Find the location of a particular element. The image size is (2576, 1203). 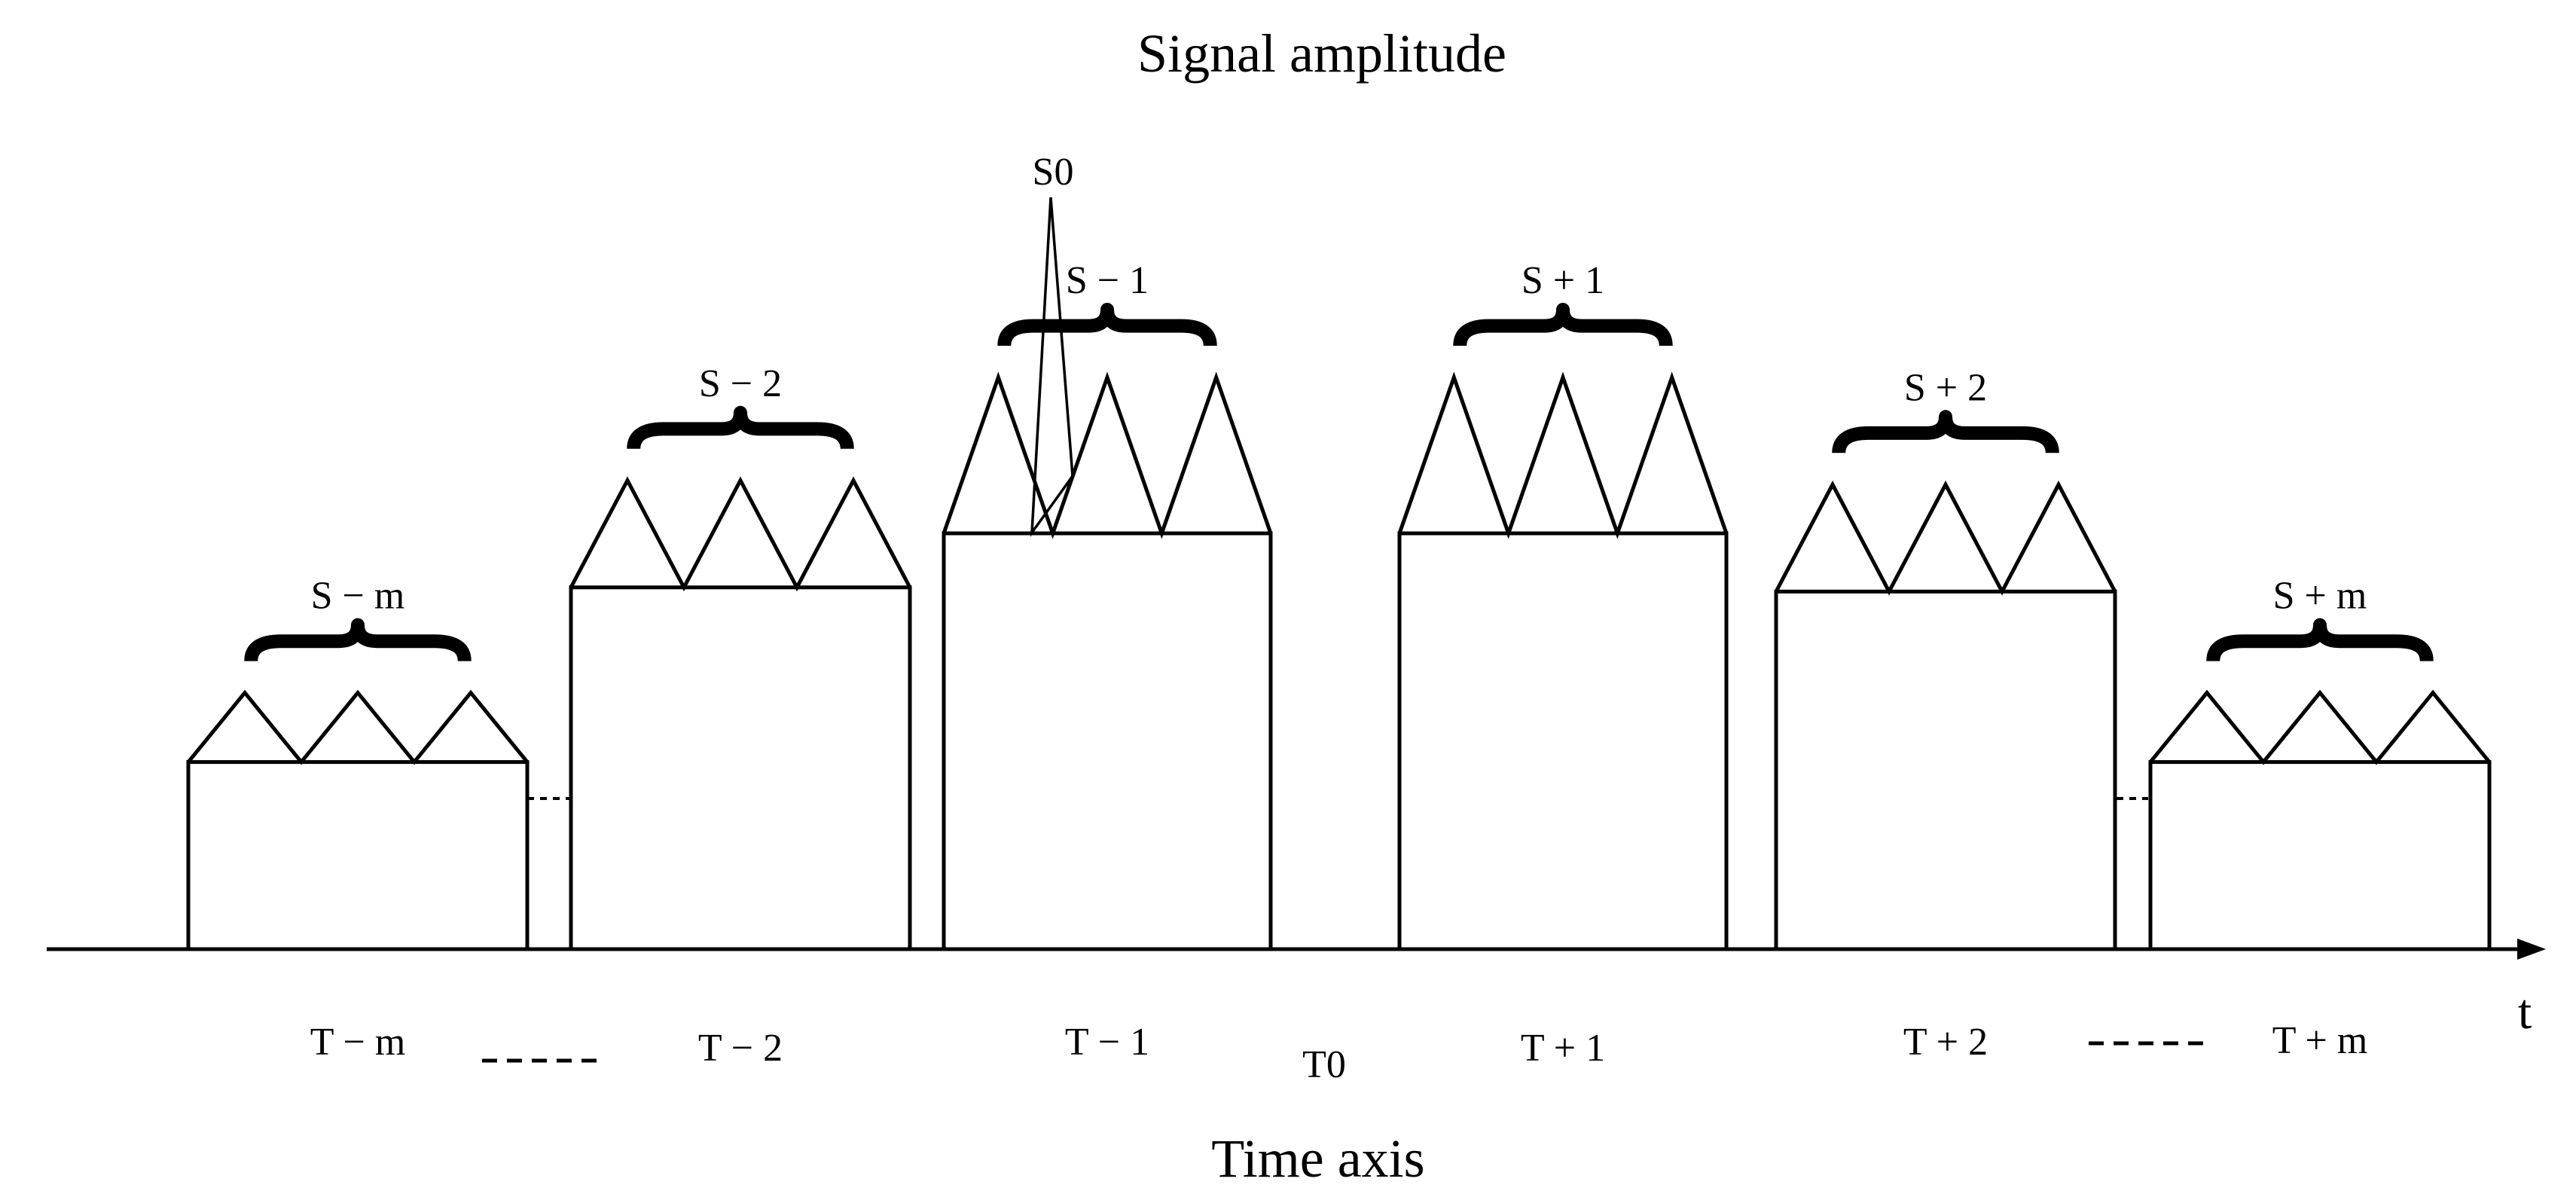

block-t-plus-m: S + m T + m is located at coordinates (2320, 818).